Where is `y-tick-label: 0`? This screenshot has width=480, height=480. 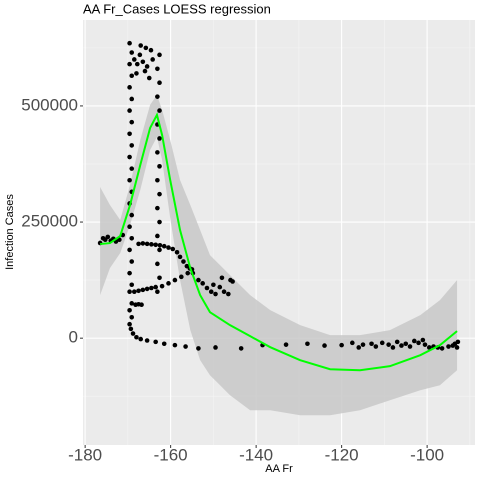
y-tick-label: 0 is located at coordinates (73, 337).